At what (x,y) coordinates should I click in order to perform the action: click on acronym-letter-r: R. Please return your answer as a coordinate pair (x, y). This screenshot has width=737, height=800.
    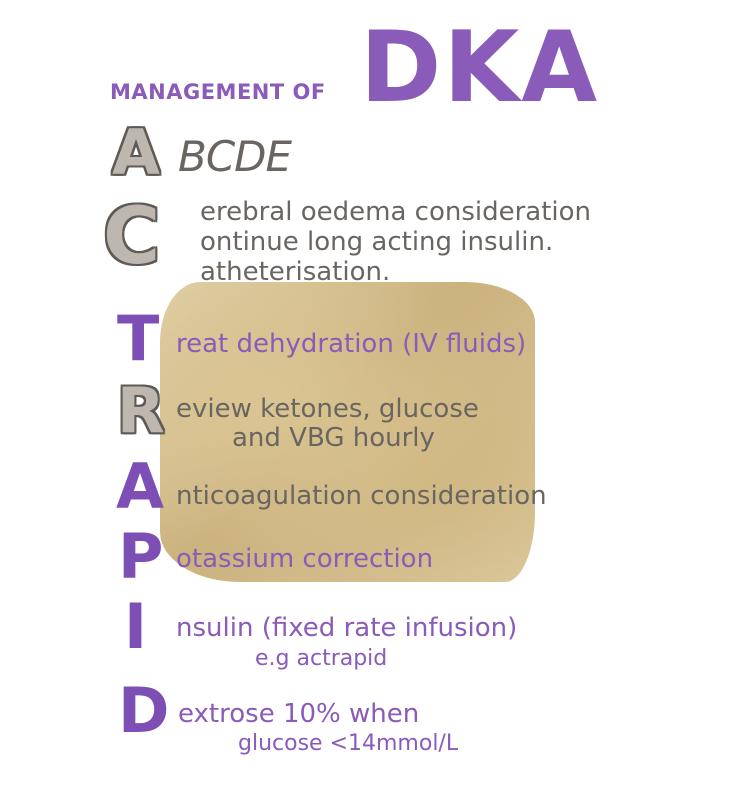
    Looking at the image, I should click on (141, 410).